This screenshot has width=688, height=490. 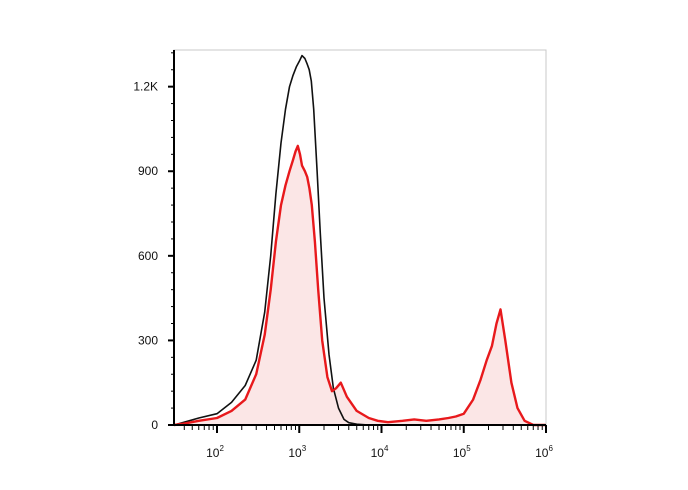 I want to click on x-tick-label: 10³, so click(x=297, y=452).